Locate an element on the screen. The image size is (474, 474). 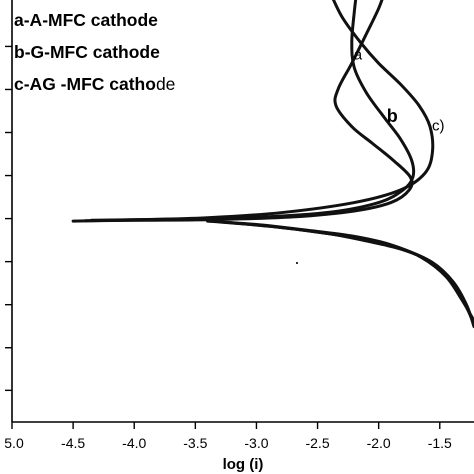
series-label-0: a is located at coordinates (358, 54).